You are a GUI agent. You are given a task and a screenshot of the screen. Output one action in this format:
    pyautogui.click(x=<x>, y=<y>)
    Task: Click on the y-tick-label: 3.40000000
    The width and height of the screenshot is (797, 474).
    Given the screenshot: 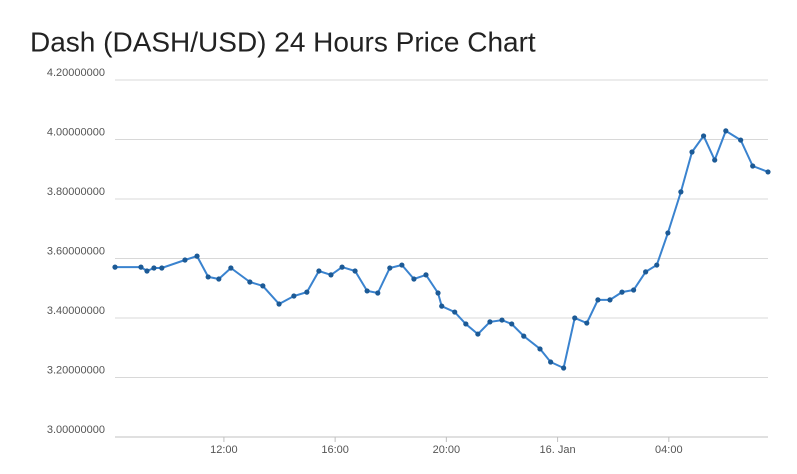 What is the action you would take?
    pyautogui.click(x=76, y=311)
    